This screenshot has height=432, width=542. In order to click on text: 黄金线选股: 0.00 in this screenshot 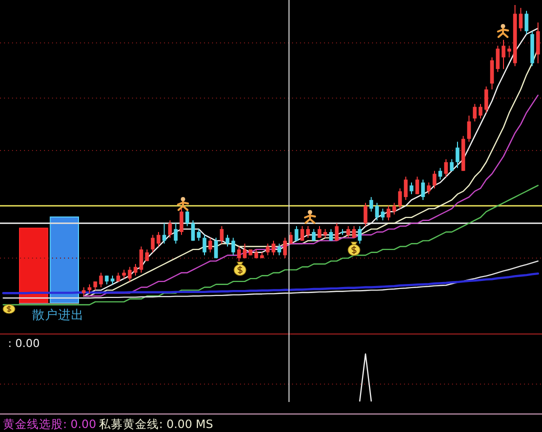, I will do `click(49, 424)`.